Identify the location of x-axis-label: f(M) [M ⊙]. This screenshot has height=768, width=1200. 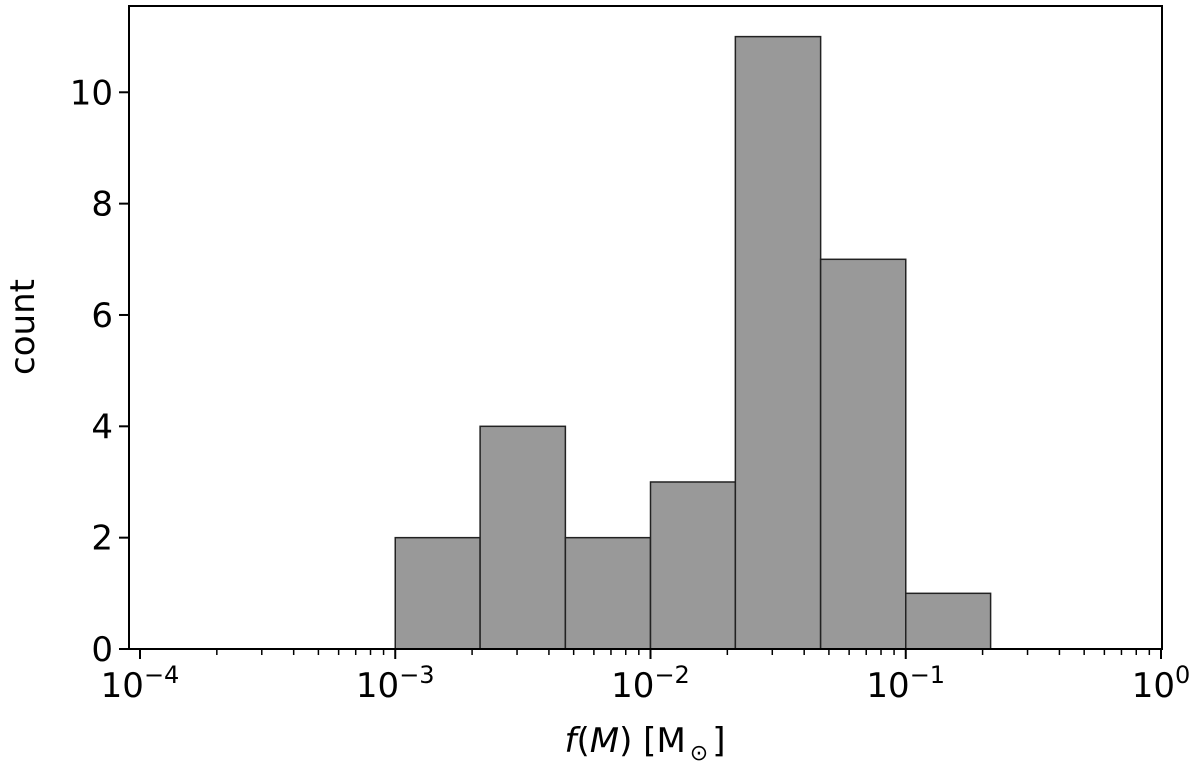
(645, 743).